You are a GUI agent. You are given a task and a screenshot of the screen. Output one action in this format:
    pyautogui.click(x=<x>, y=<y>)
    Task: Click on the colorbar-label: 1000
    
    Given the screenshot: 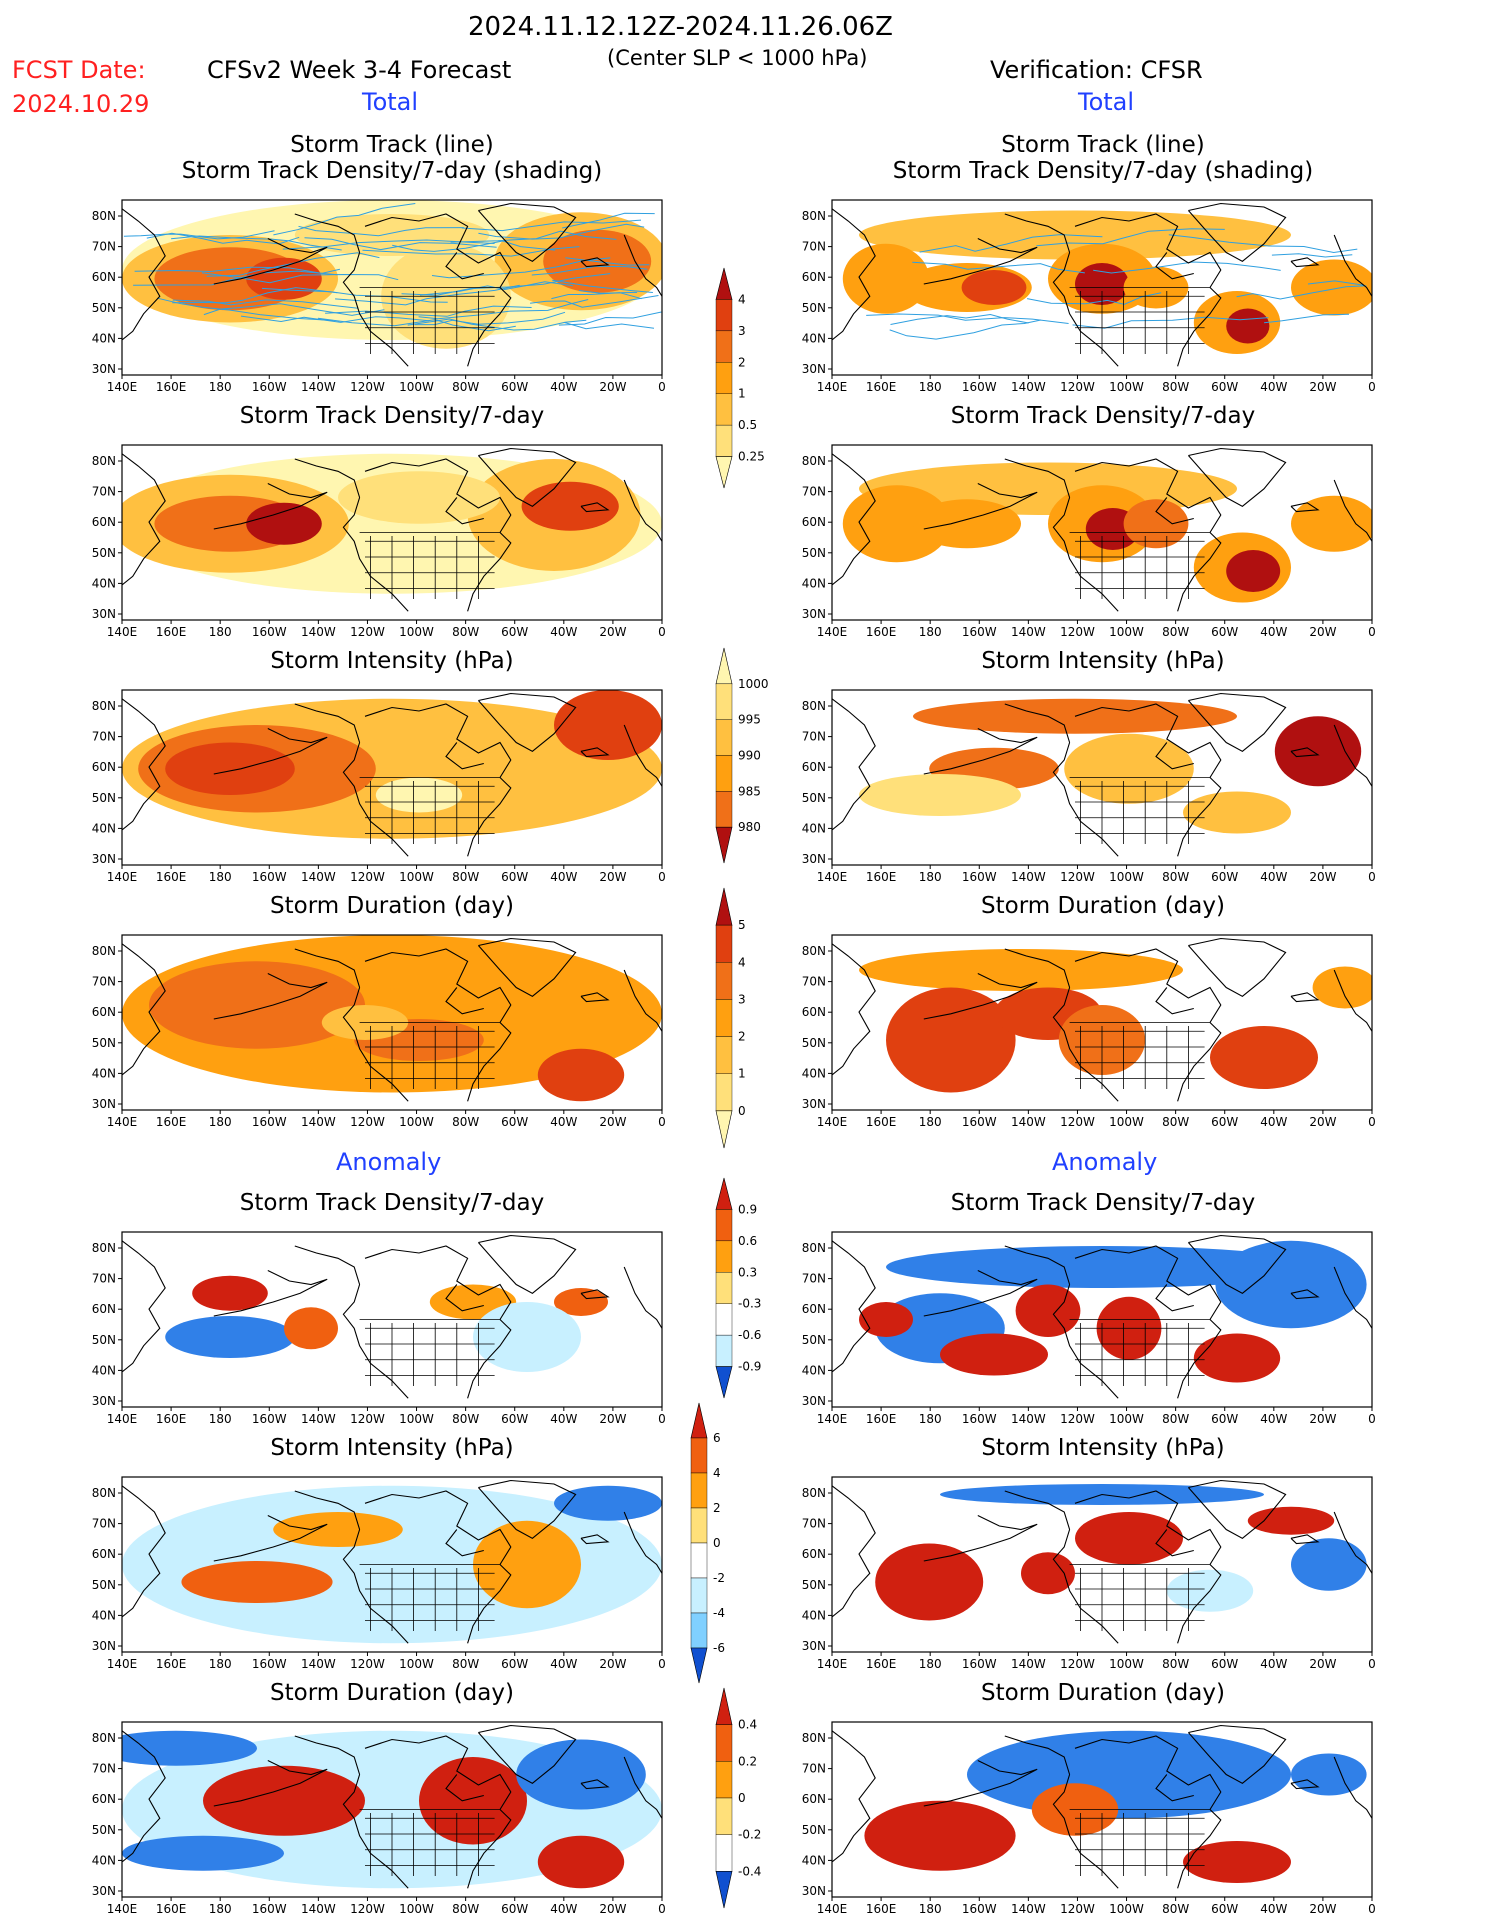 What is the action you would take?
    pyautogui.click(x=753, y=684)
    